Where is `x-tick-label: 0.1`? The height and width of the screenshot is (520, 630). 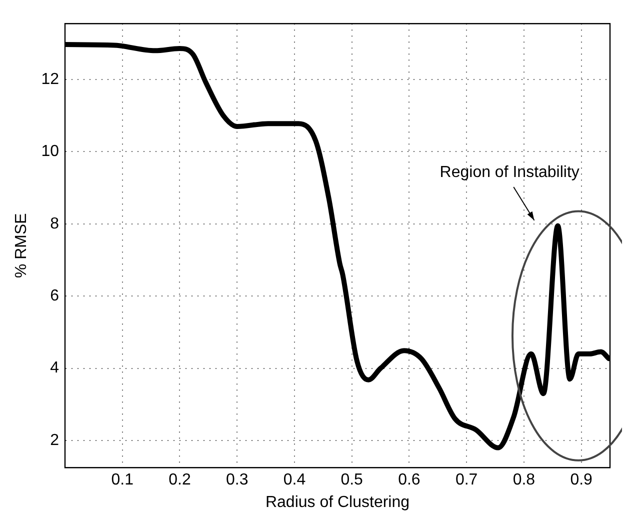 x-tick-label: 0.1 is located at coordinates (122, 480).